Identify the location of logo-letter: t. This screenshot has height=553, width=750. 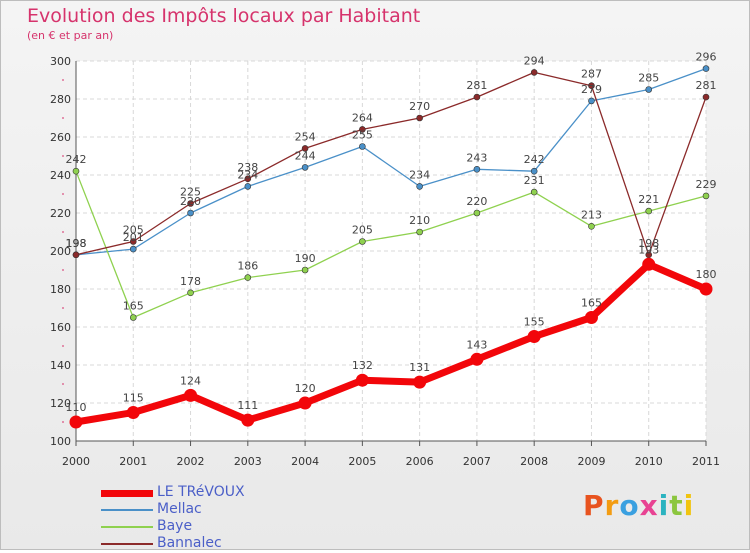
(676, 505).